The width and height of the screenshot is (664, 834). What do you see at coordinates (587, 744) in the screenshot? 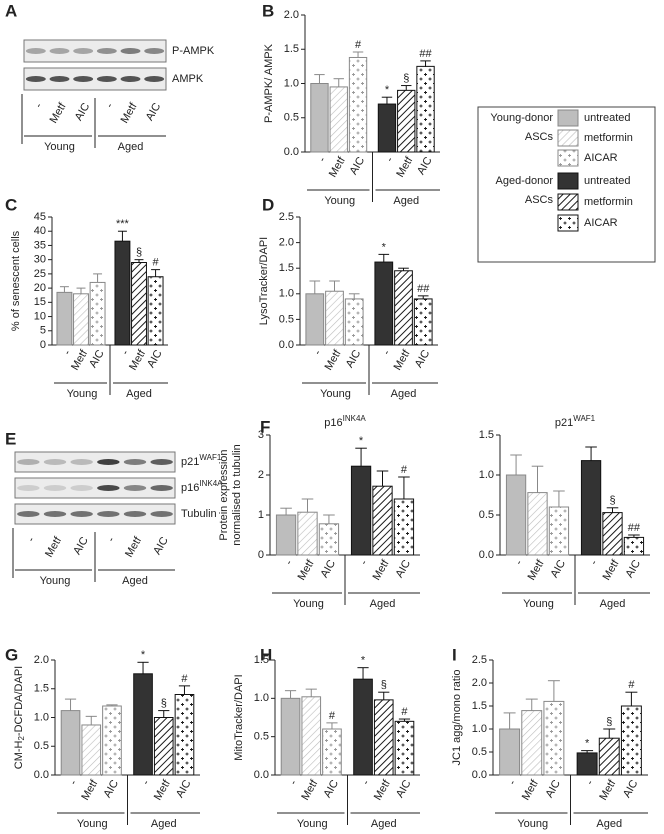
I see `significance-label: *` at bounding box center [587, 744].